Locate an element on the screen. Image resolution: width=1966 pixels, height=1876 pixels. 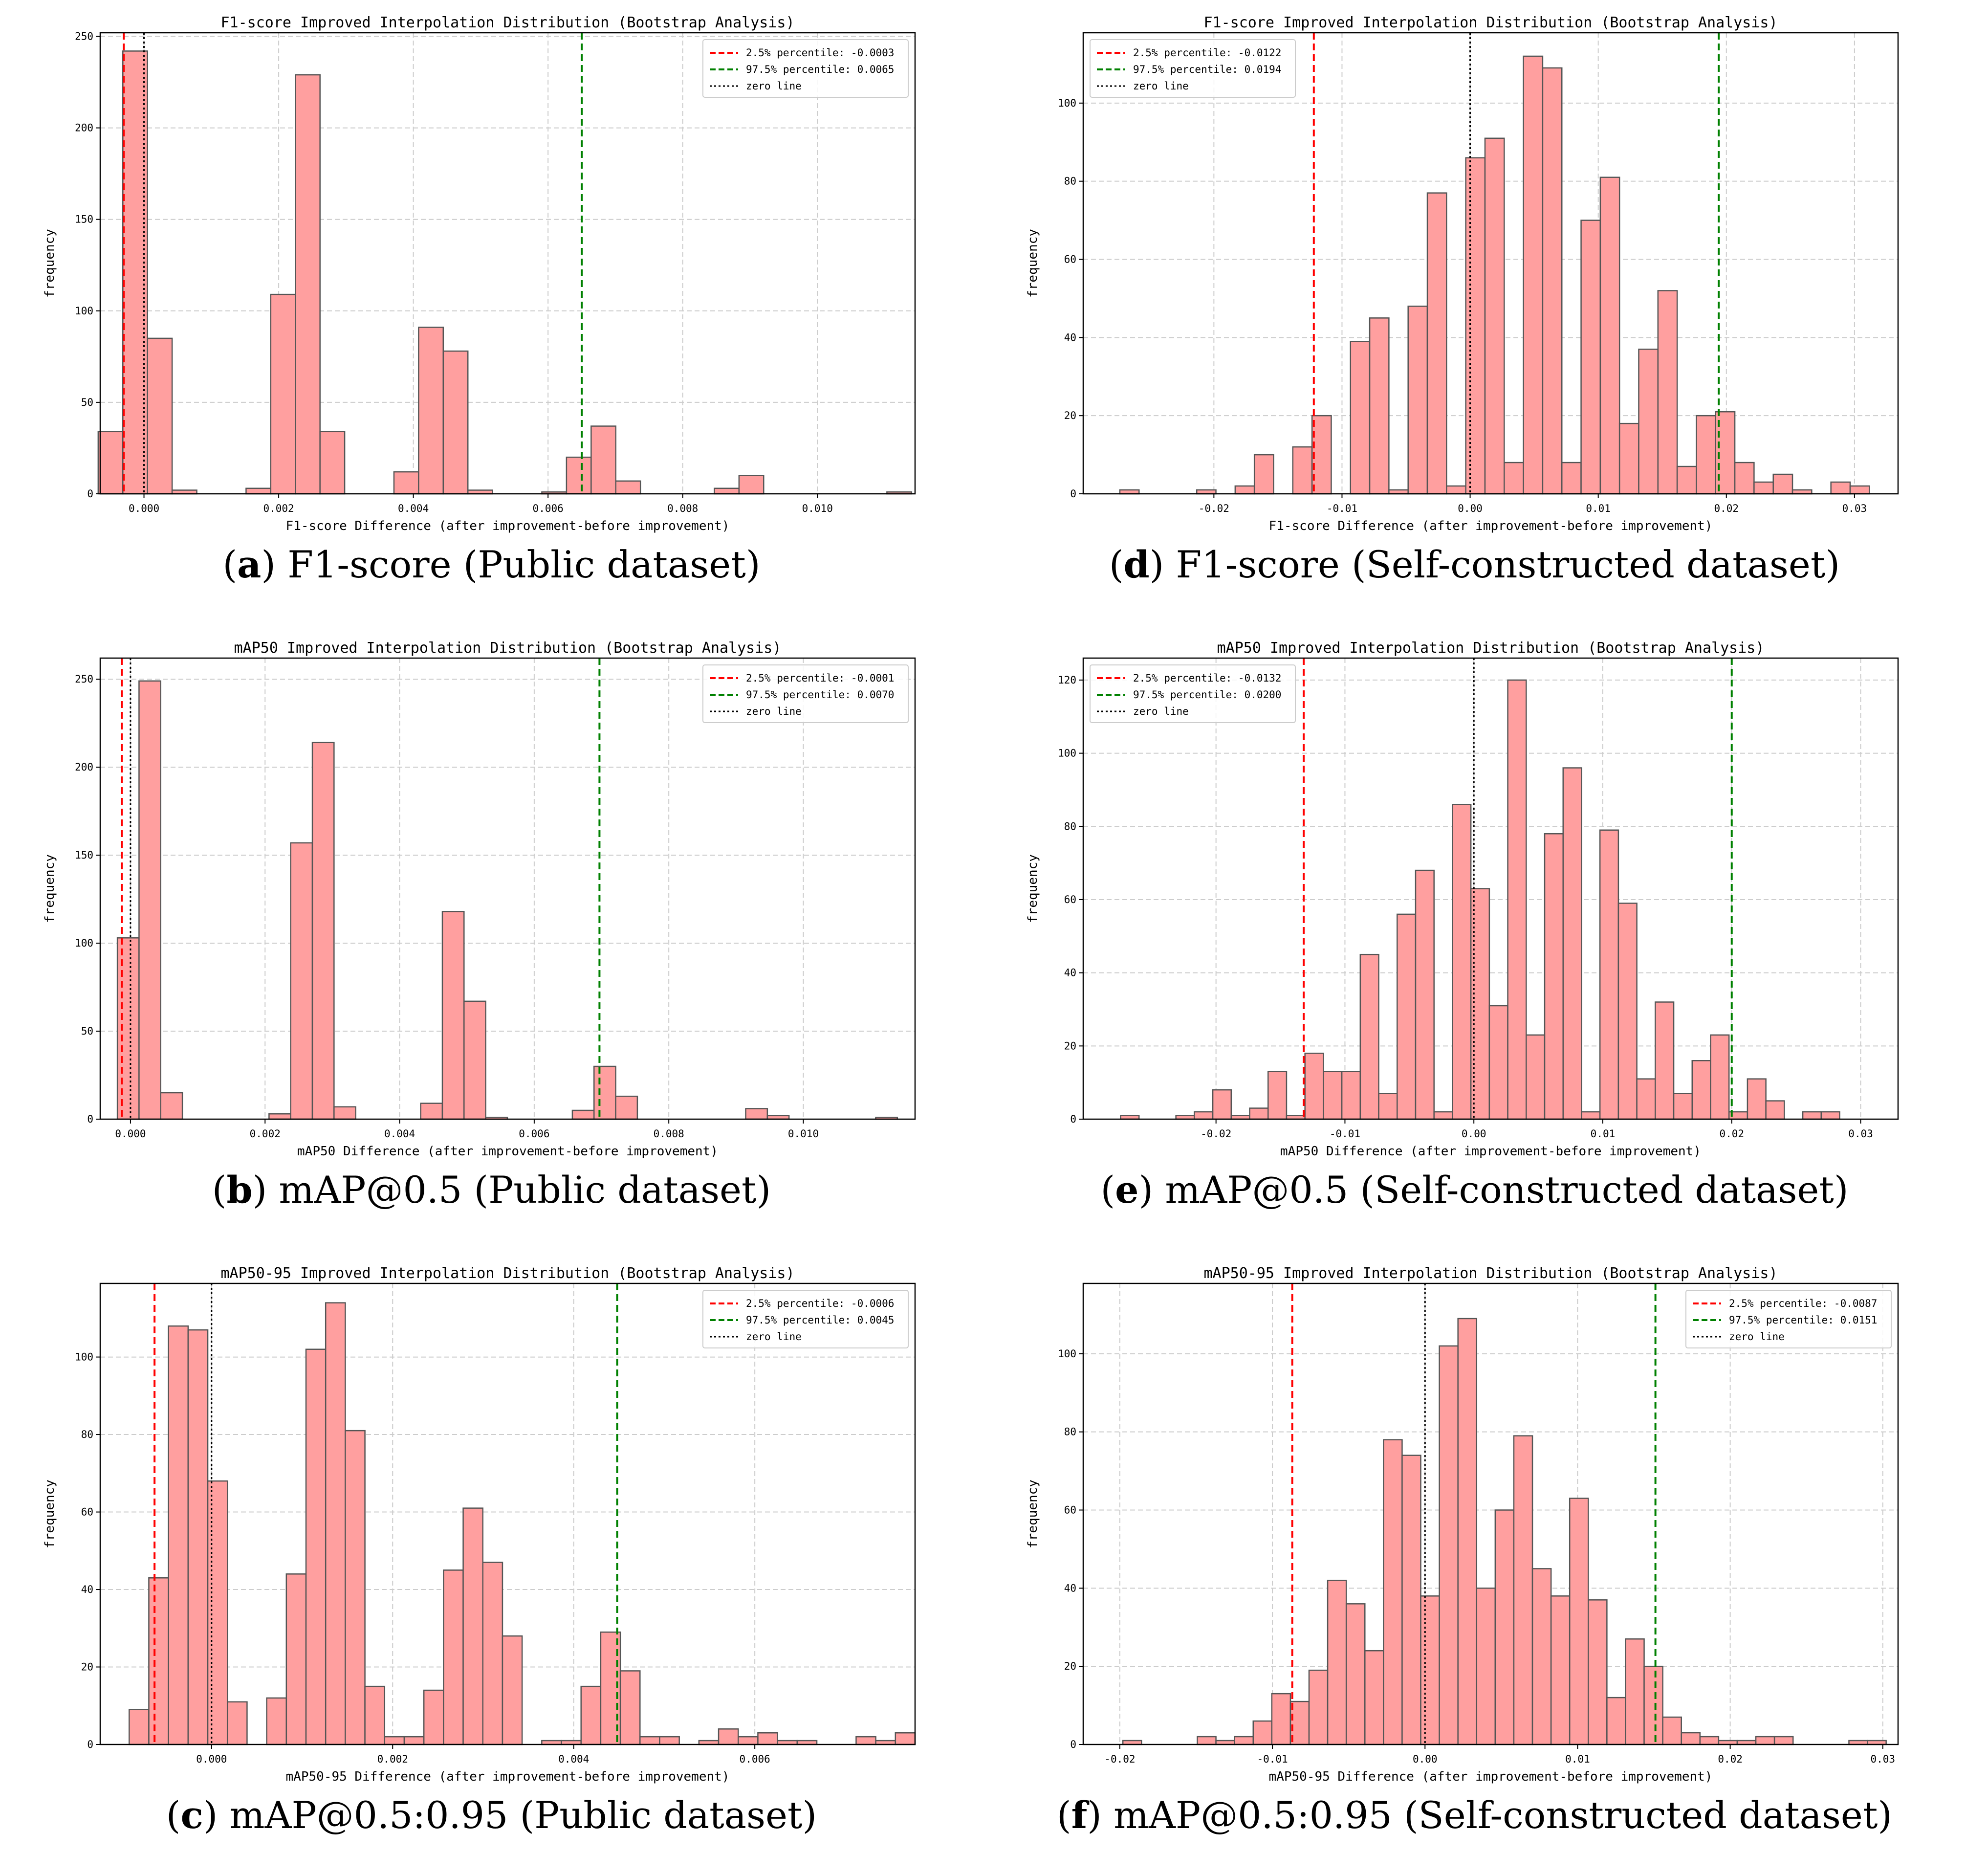
legend-box is located at coordinates (806, 1319).